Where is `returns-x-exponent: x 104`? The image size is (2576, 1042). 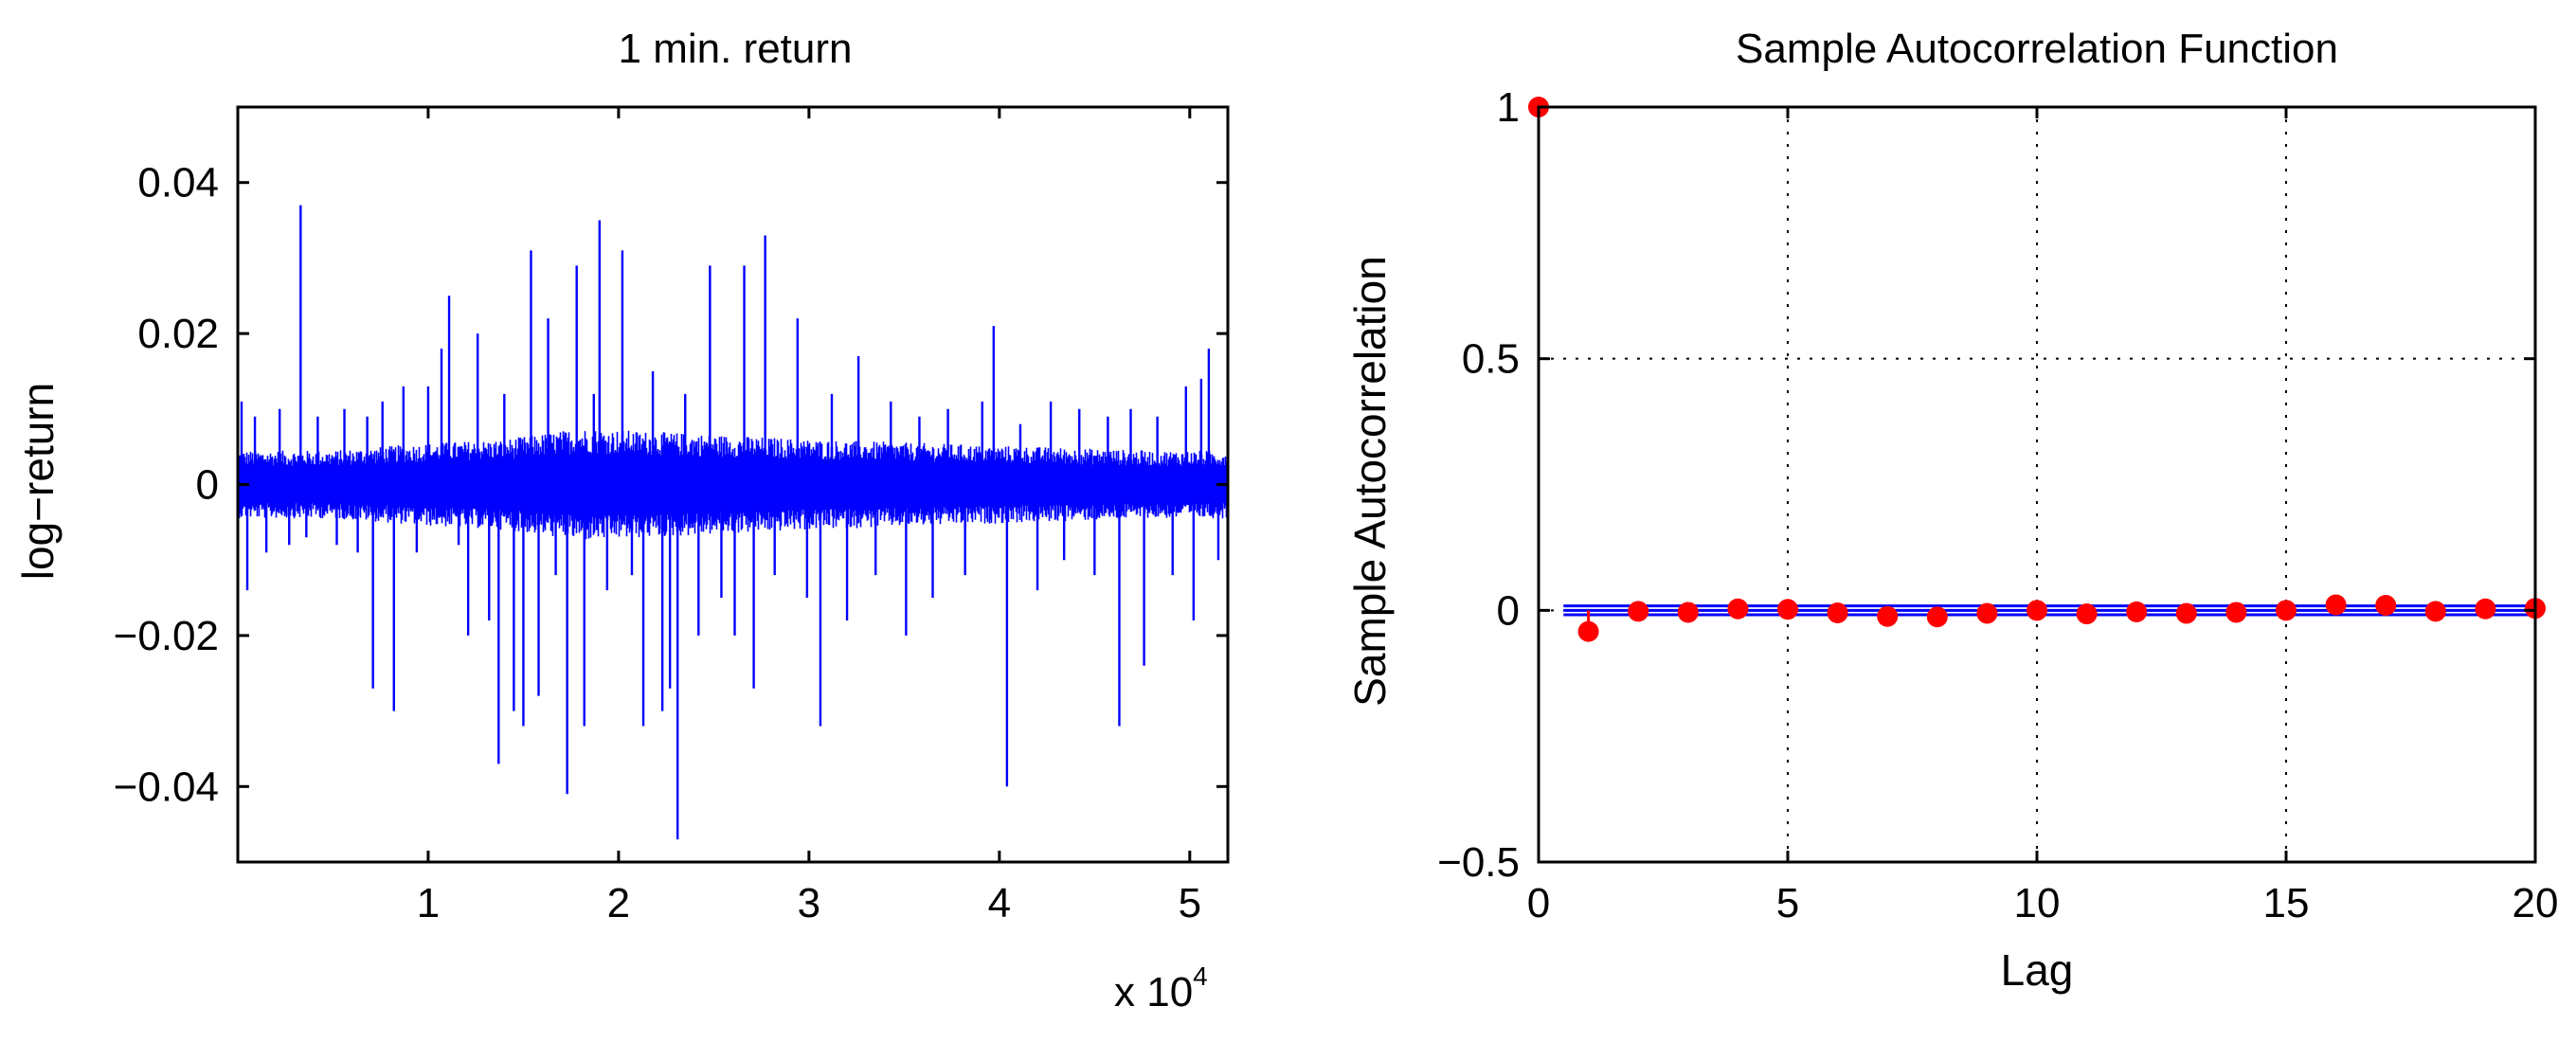
returns-x-exponent: x 104 is located at coordinates (1161, 988).